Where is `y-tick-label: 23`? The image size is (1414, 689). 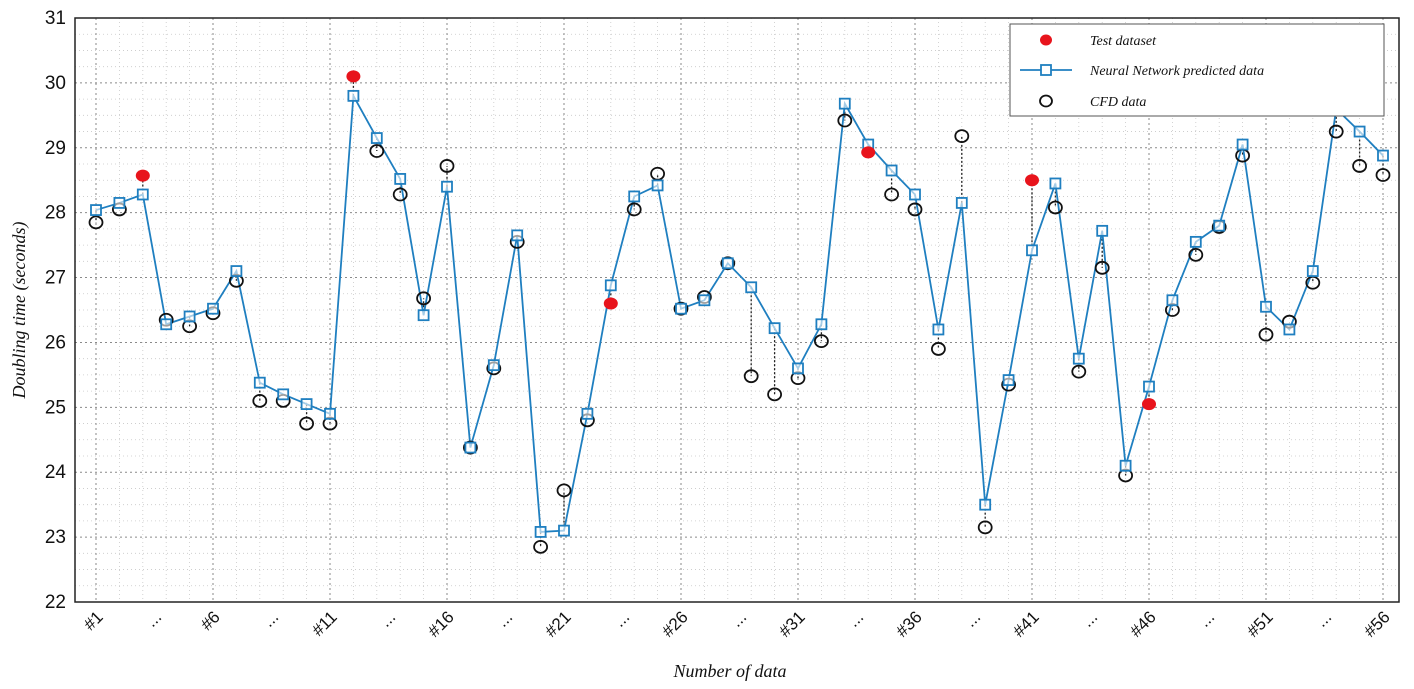
y-tick-label: 23 is located at coordinates (55, 537).